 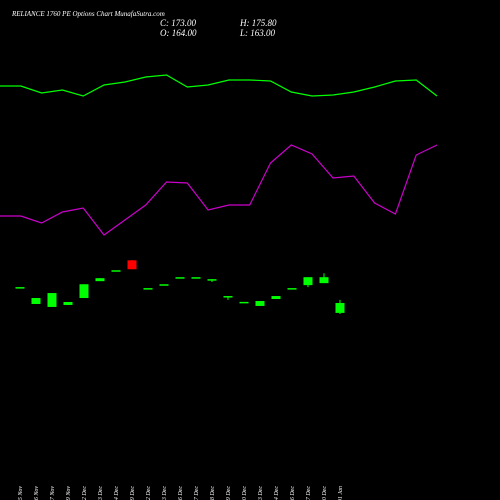 What do you see at coordinates (178, 33) in the screenshot?
I see `open-label: O: 164.00` at bounding box center [178, 33].